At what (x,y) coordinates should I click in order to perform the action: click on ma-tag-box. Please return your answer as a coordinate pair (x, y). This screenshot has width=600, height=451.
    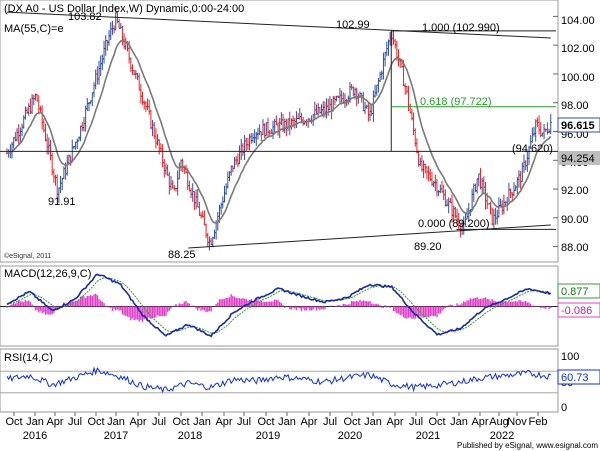
    Looking at the image, I should click on (579, 158).